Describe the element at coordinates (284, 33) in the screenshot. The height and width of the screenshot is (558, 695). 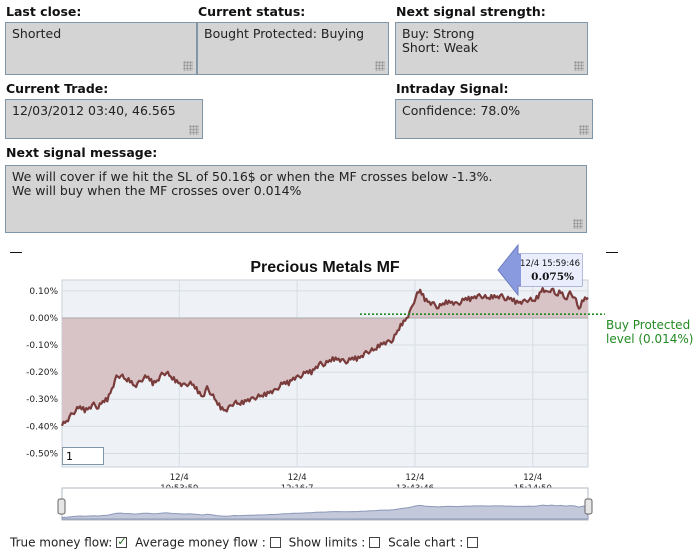
I see `current-status-value: Bought Protected: Buying` at that location.